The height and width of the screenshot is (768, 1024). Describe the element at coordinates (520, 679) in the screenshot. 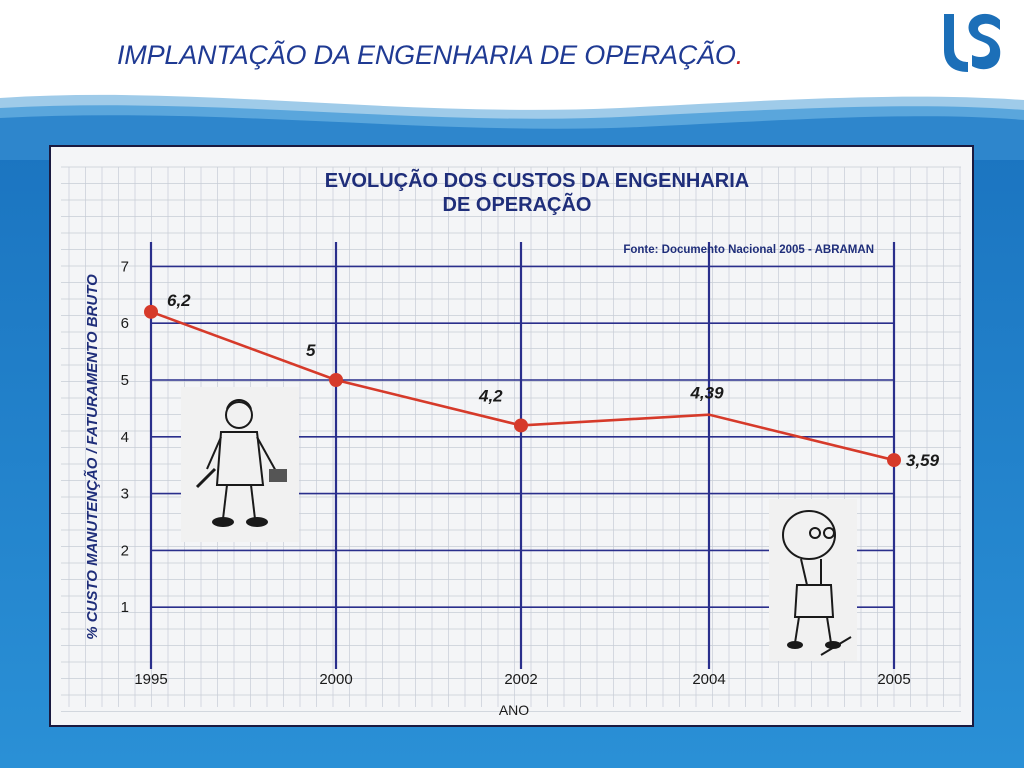

I see `x-tick-label: 2002` at that location.